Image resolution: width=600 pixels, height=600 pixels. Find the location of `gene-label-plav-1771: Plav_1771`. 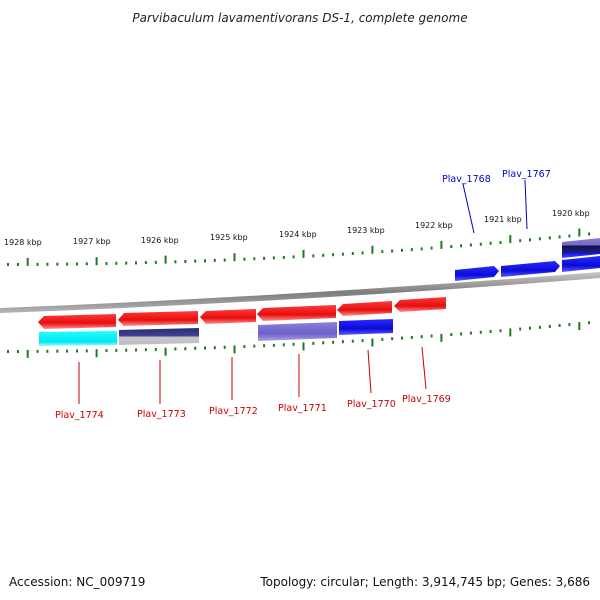

gene-label-plav-1771: Plav_1771 is located at coordinates (302, 408).